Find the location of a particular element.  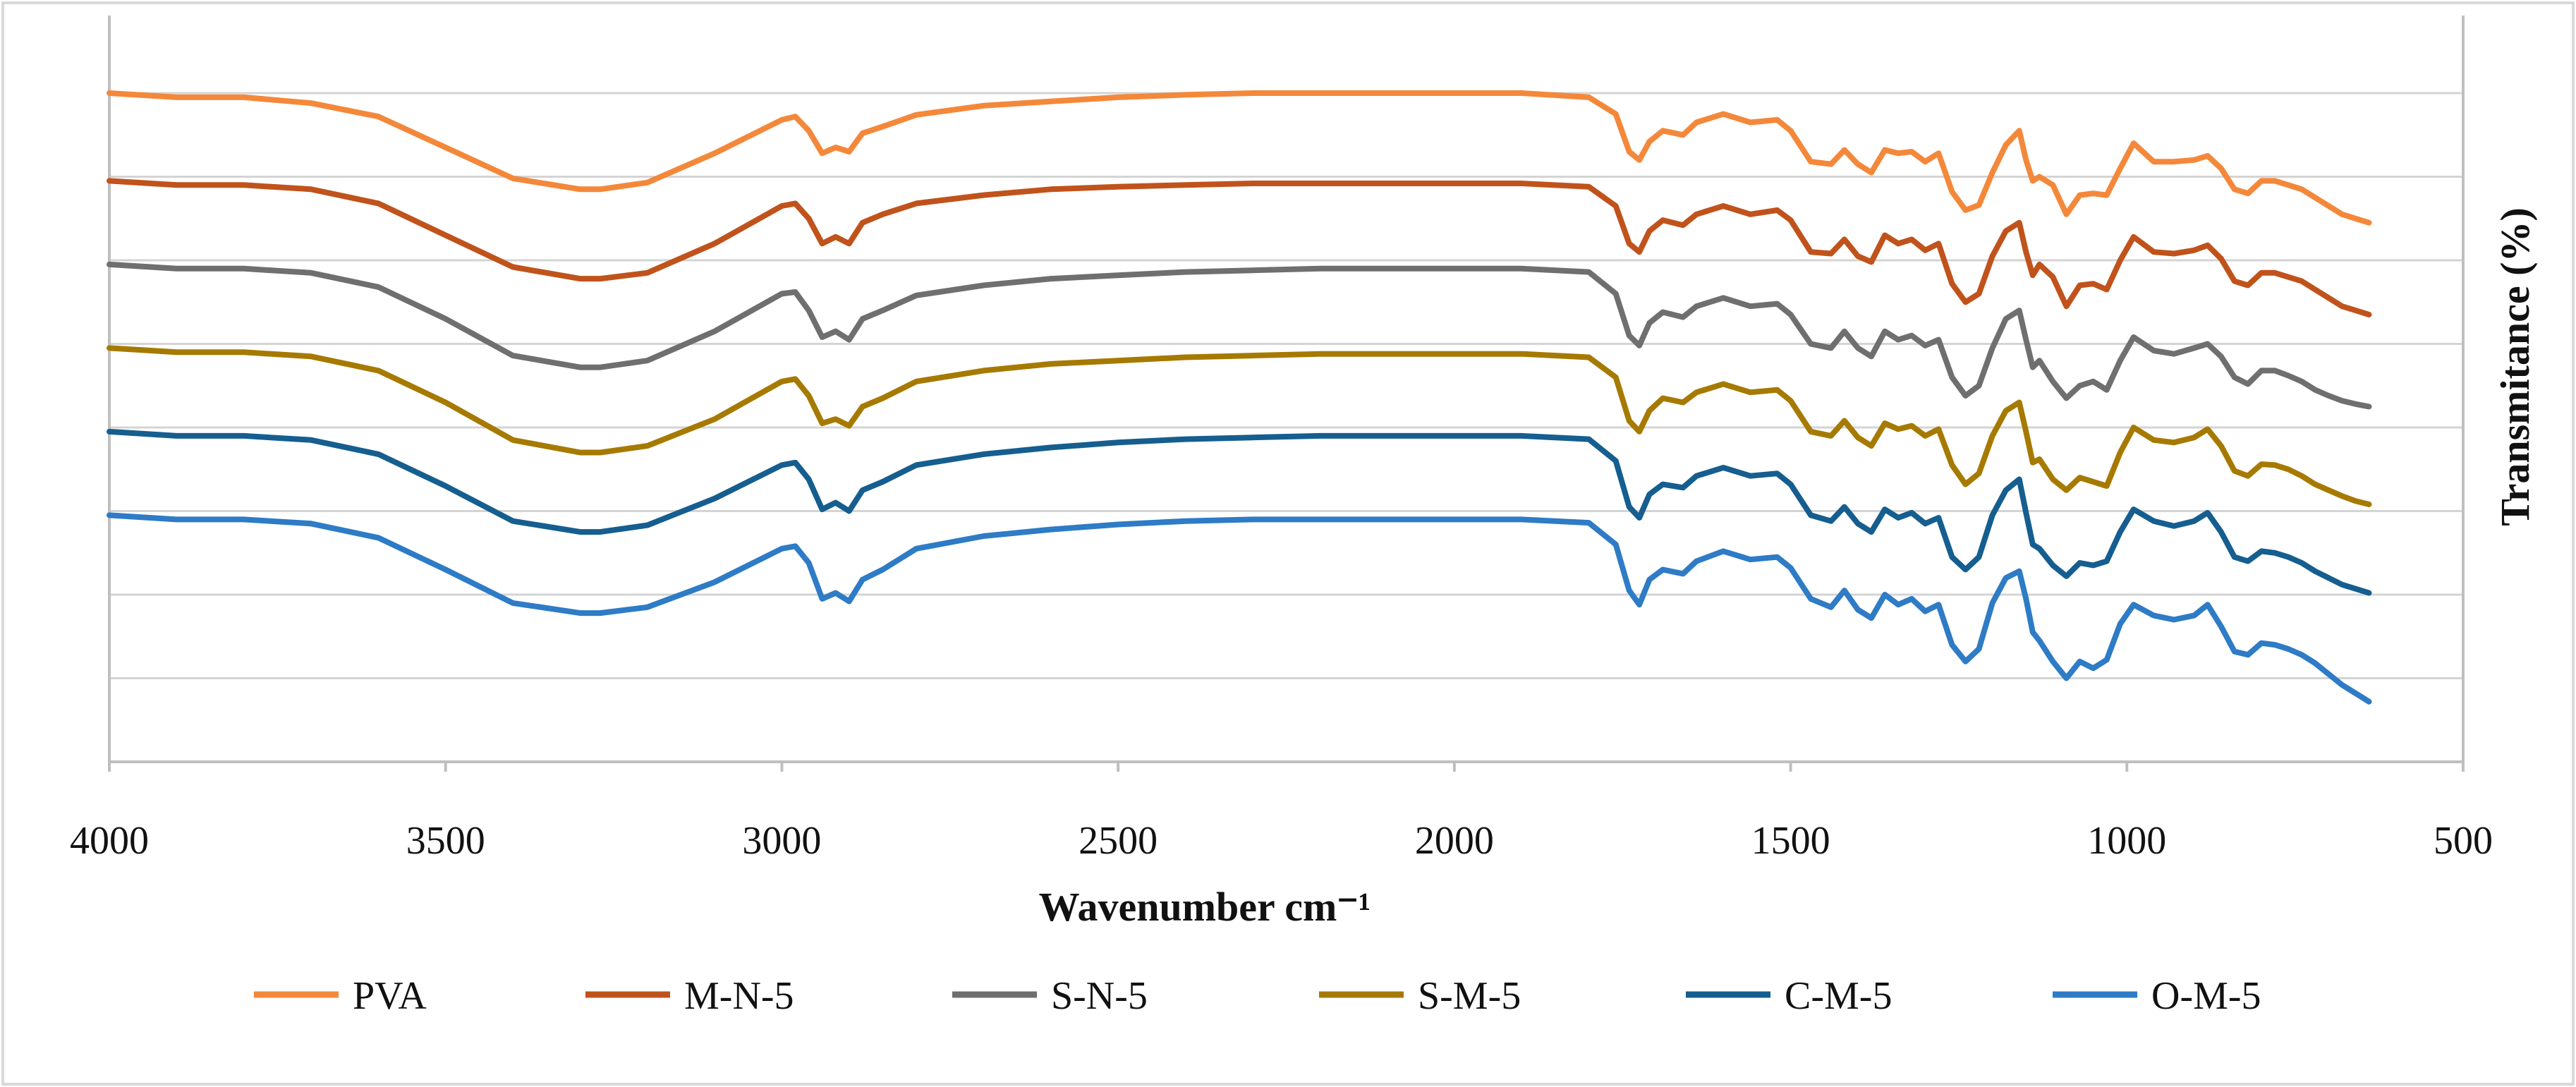

y-axis-title: Transmitance (%) is located at coordinates (2515, 366).